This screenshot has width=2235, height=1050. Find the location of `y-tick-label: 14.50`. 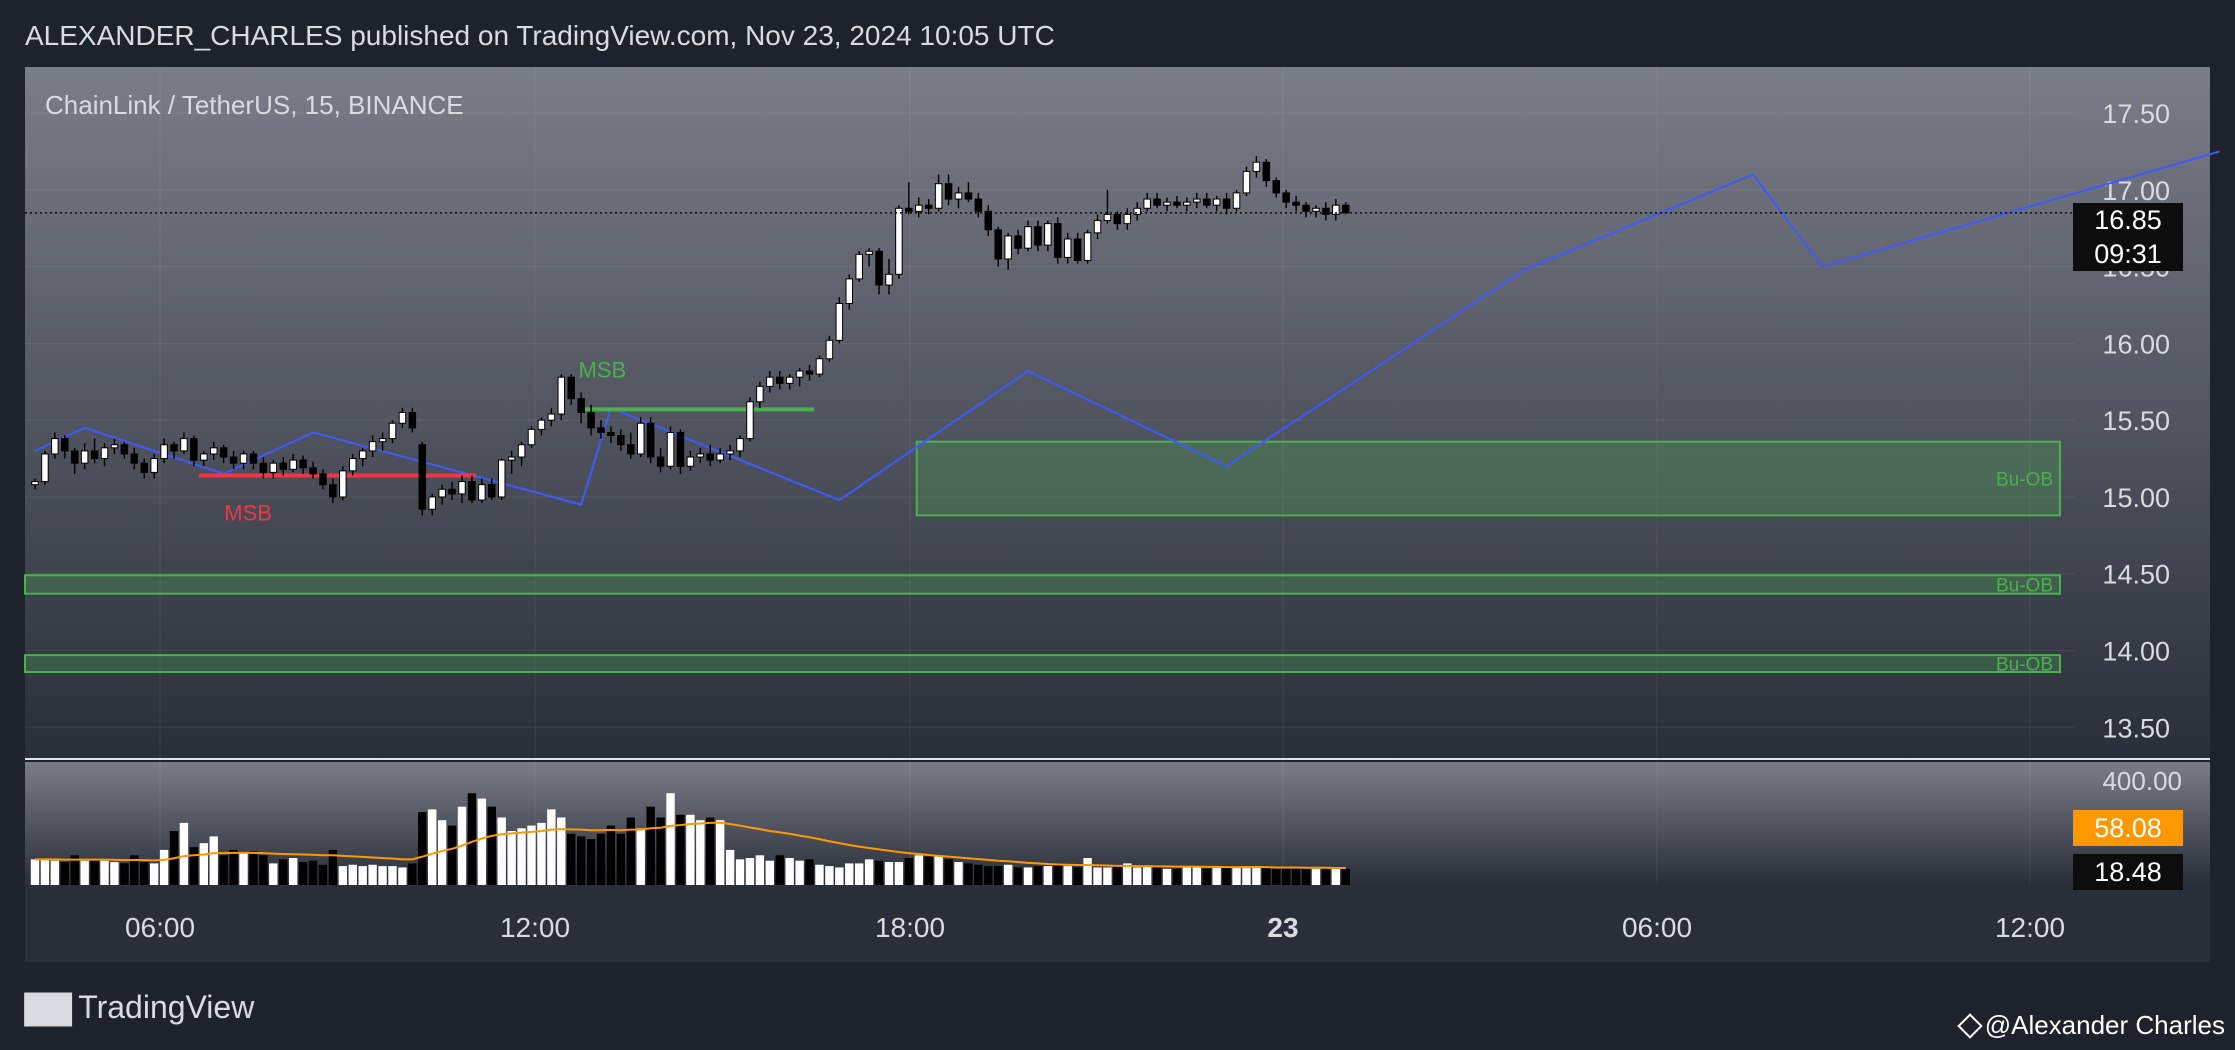

y-tick-label: 14.50 is located at coordinates (2136, 575).